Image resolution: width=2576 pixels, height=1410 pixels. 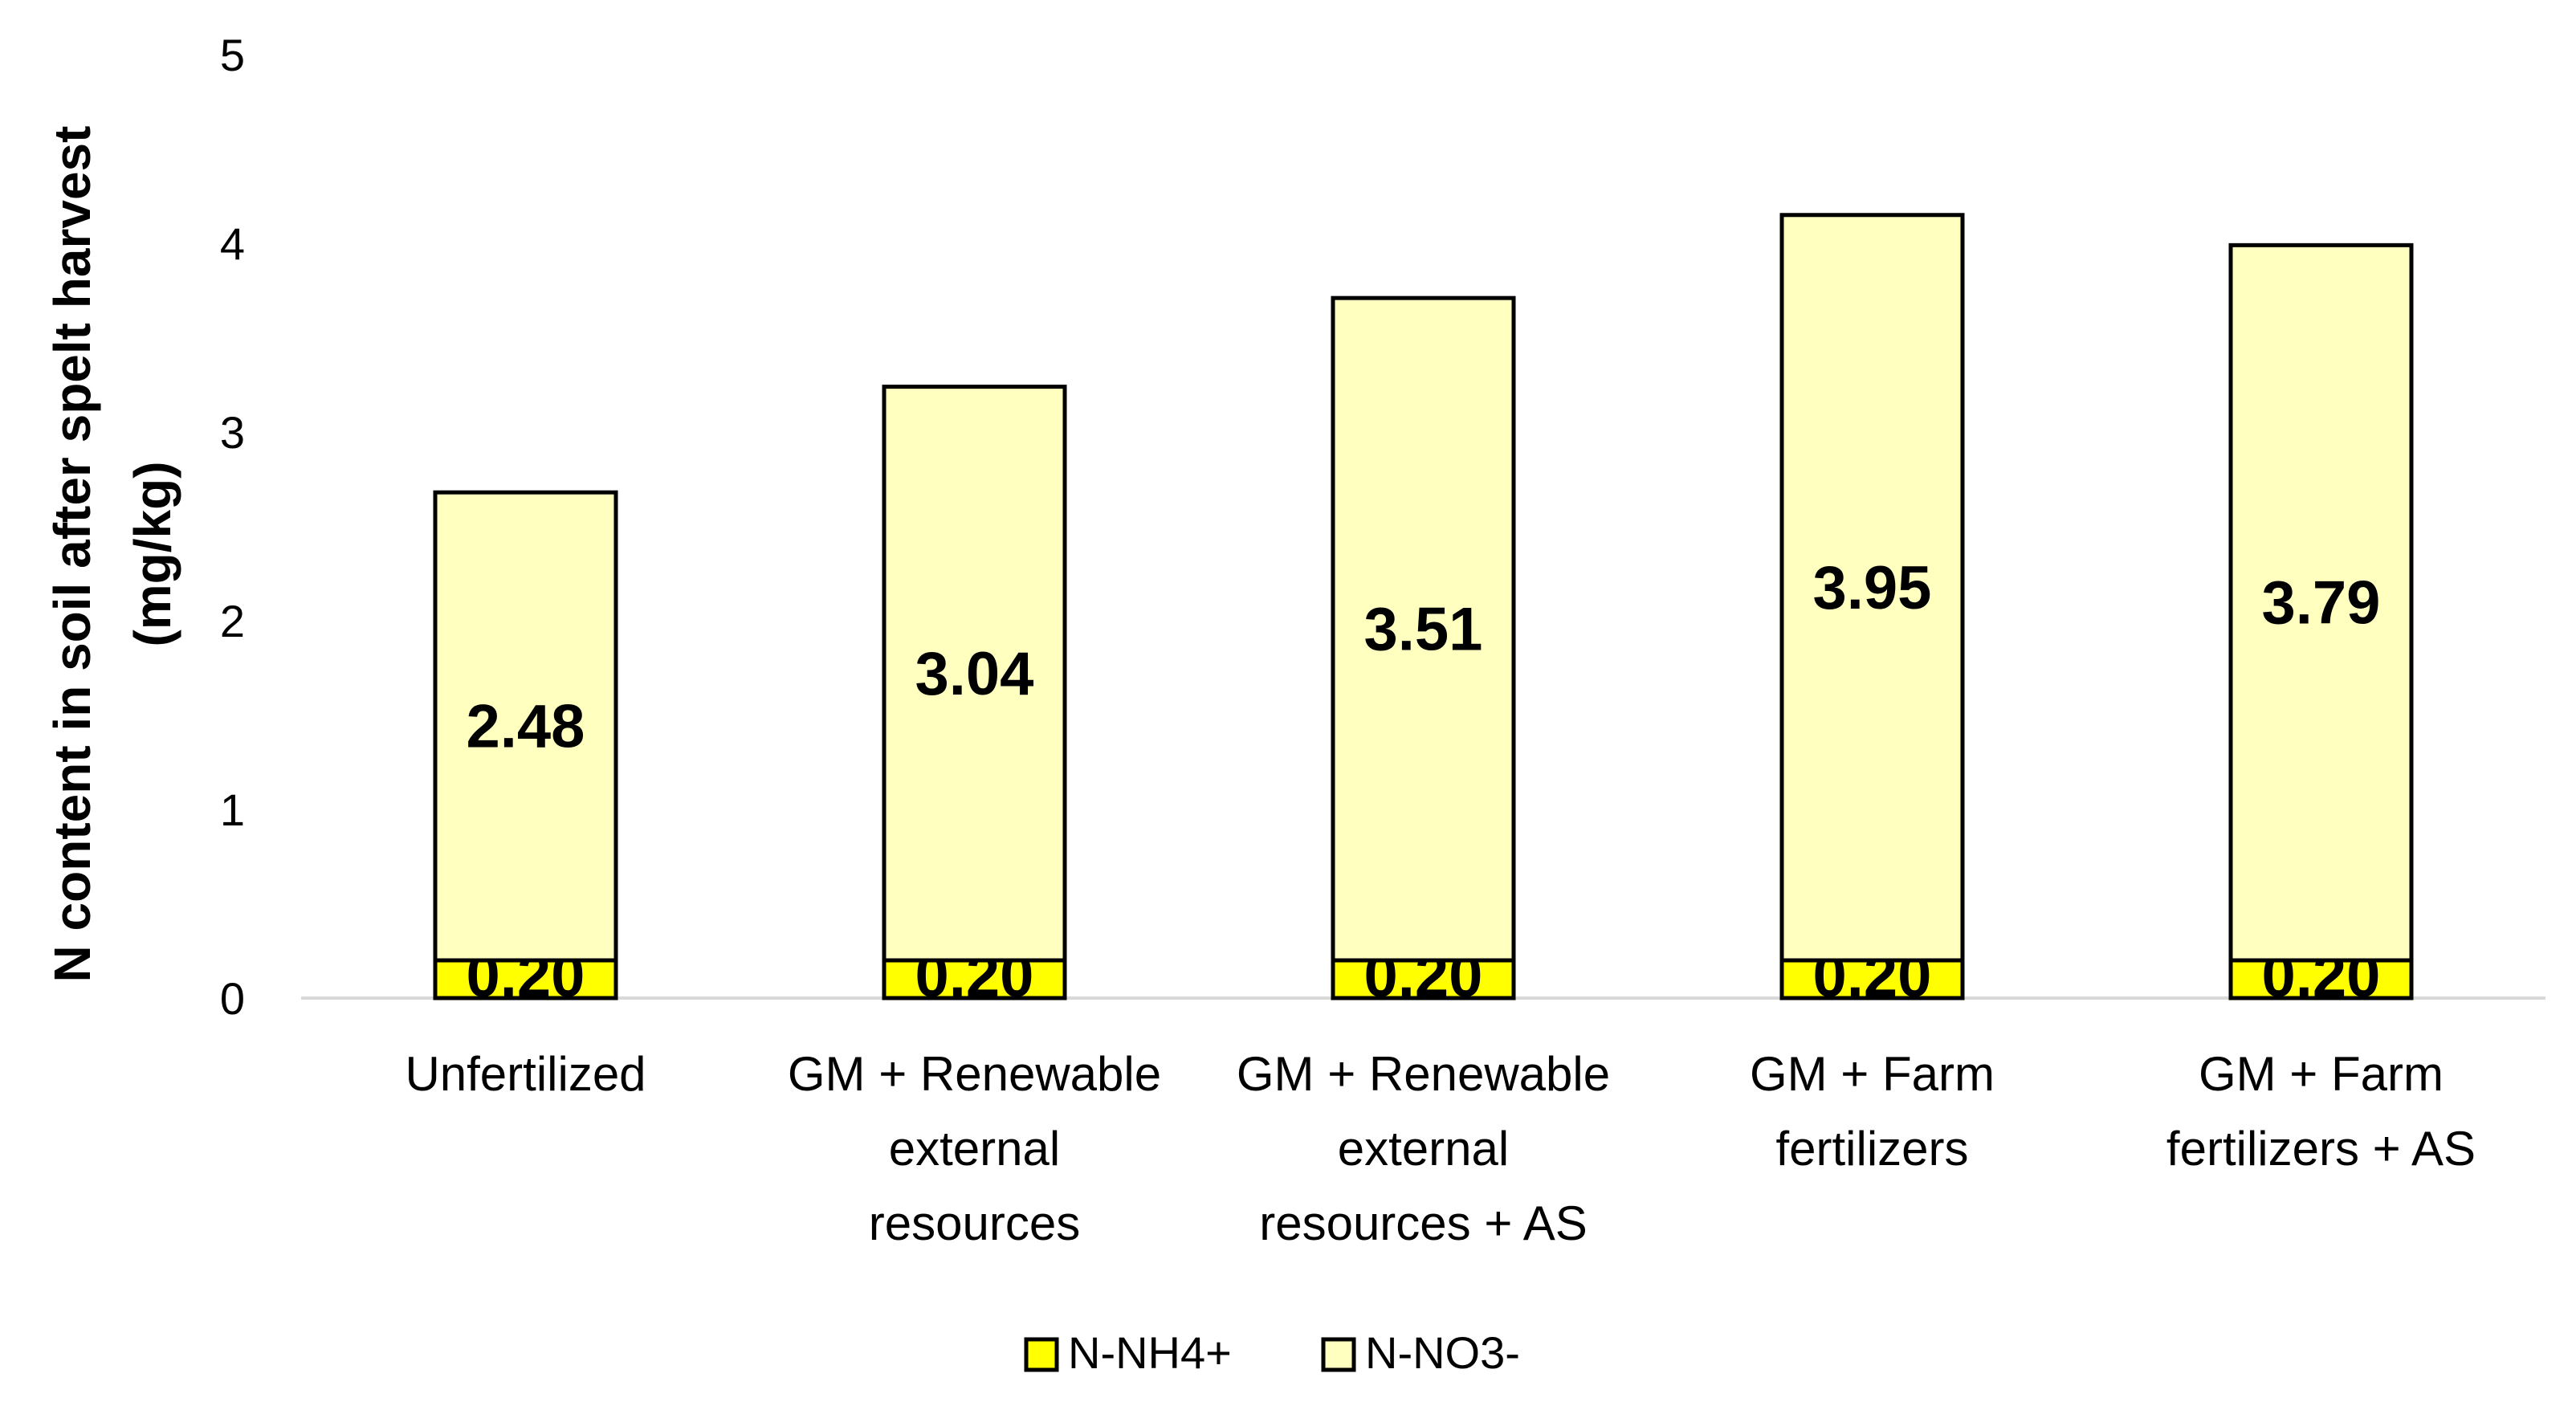 I want to click on data-label-no3-4: 3.95, so click(x=1872, y=588).